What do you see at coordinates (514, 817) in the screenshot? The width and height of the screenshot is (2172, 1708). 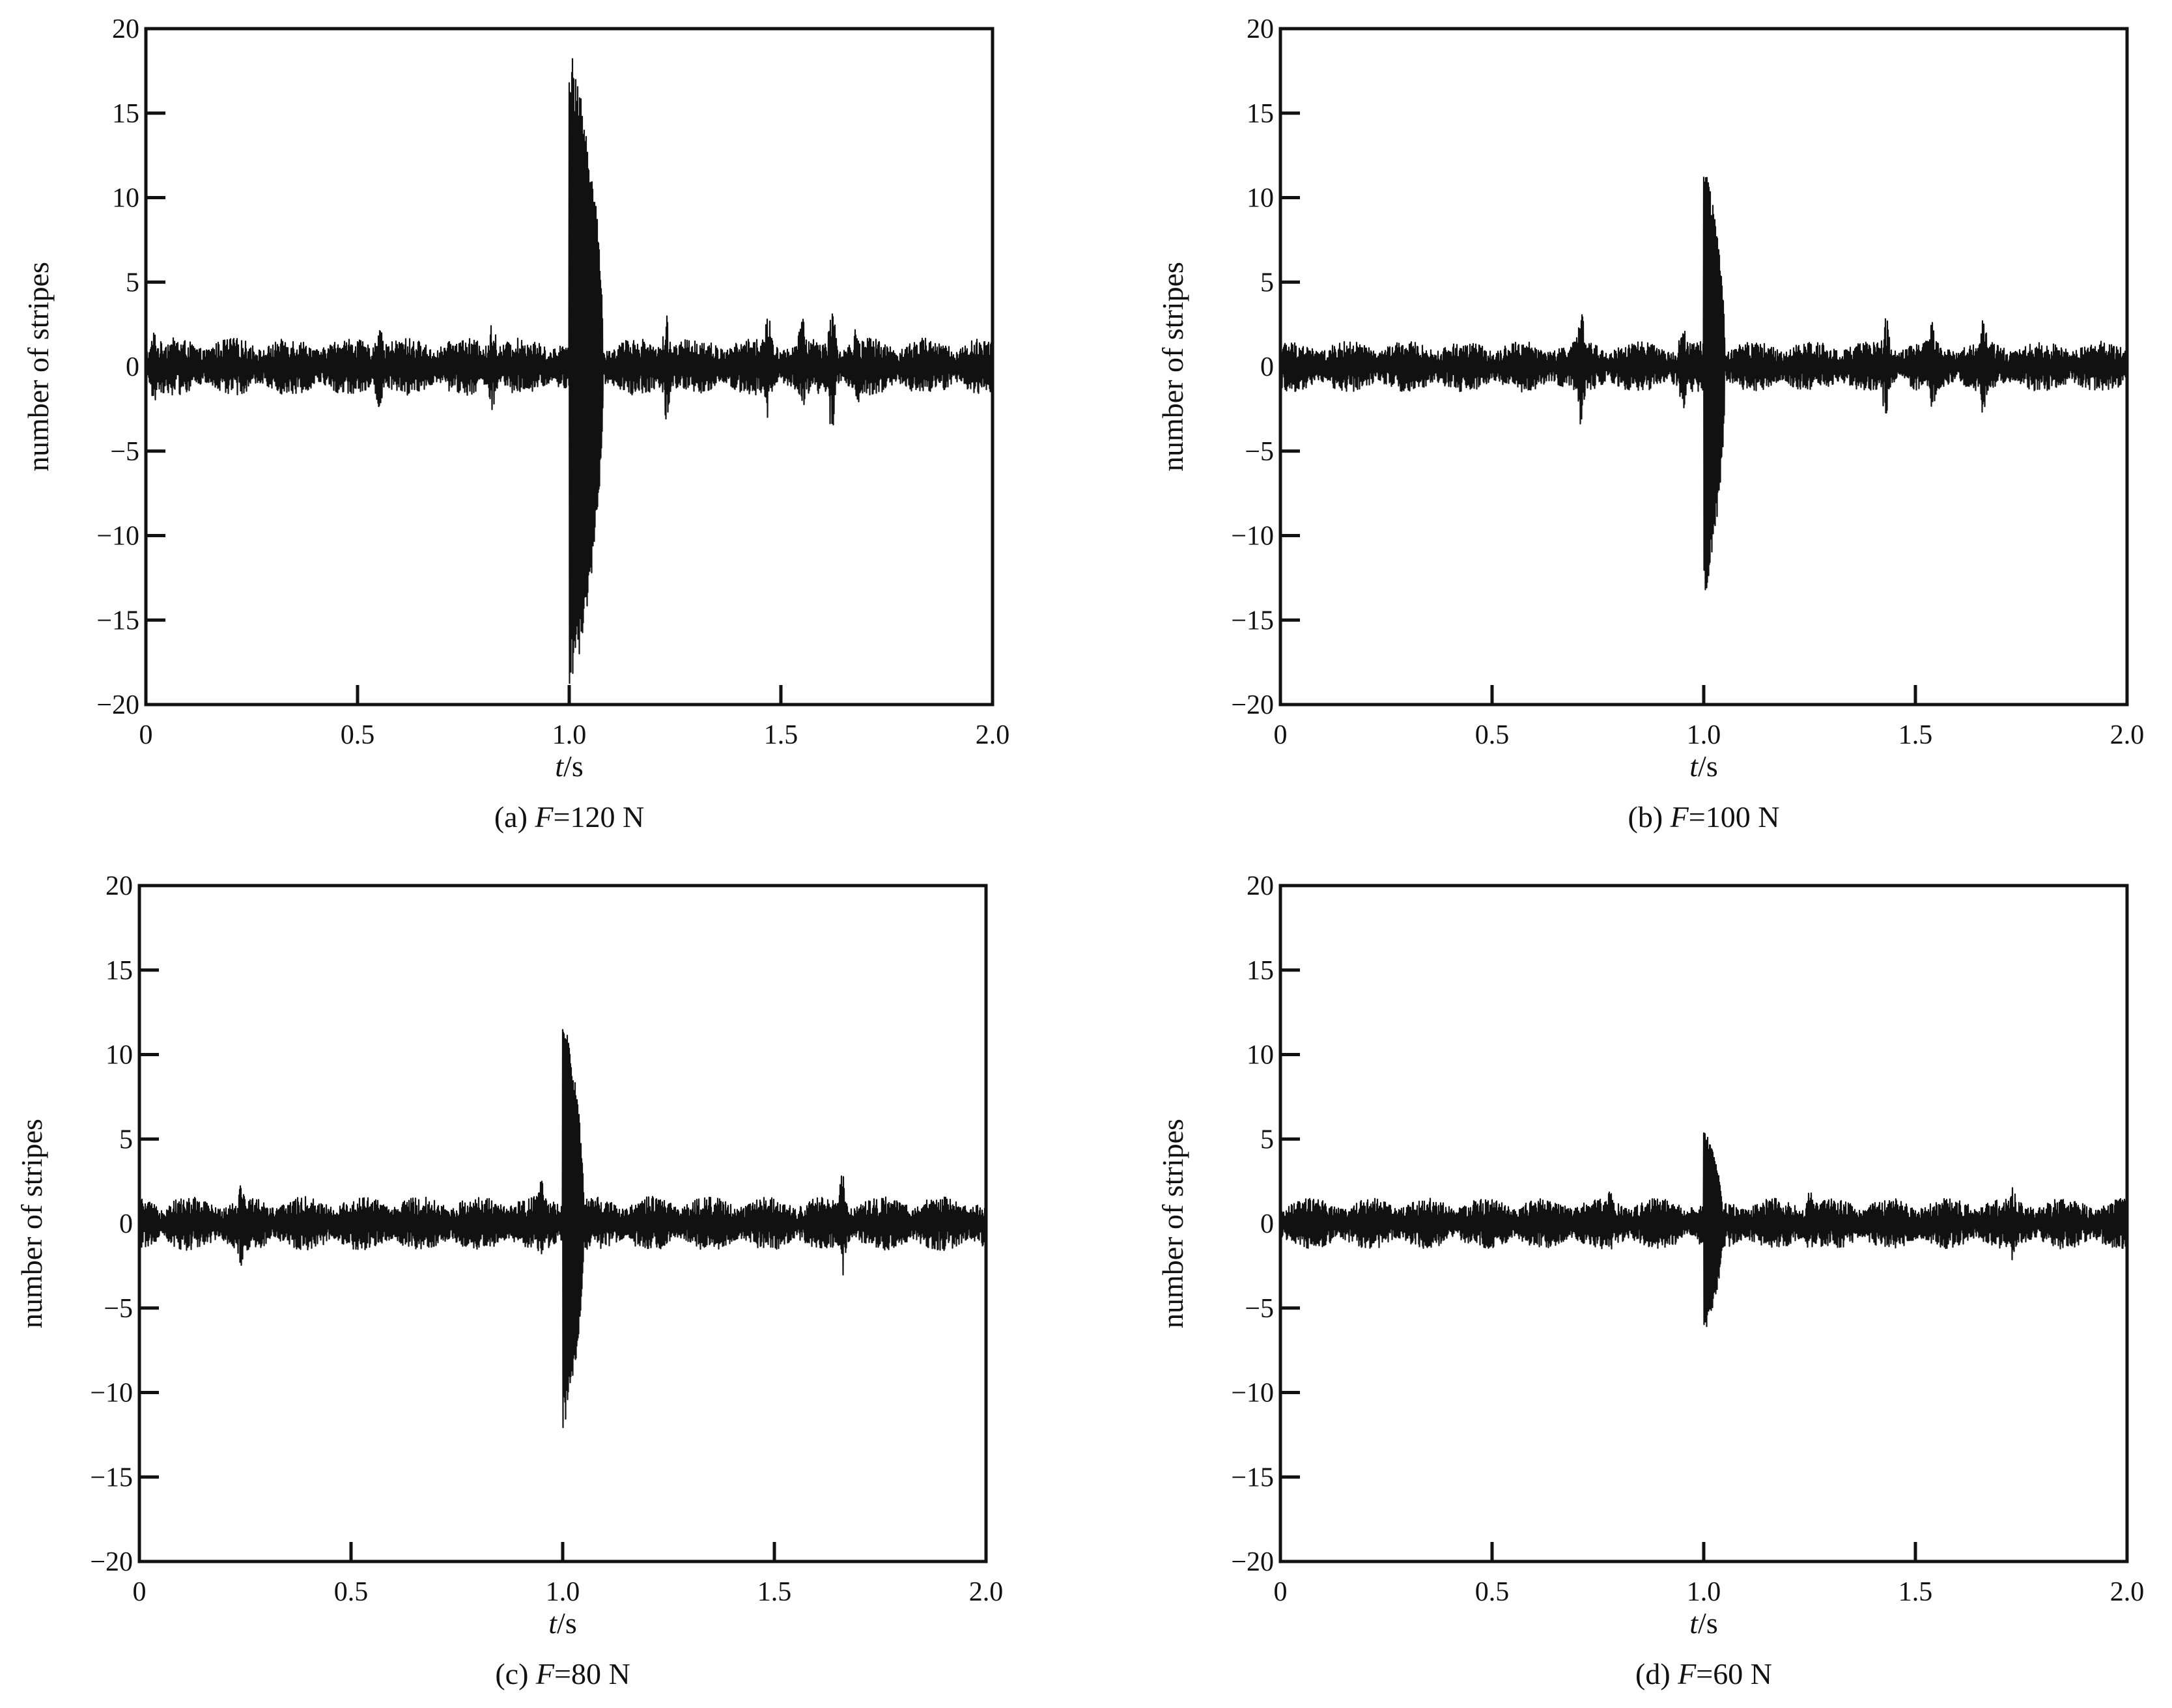 I see `caption-prefix: (a)` at bounding box center [514, 817].